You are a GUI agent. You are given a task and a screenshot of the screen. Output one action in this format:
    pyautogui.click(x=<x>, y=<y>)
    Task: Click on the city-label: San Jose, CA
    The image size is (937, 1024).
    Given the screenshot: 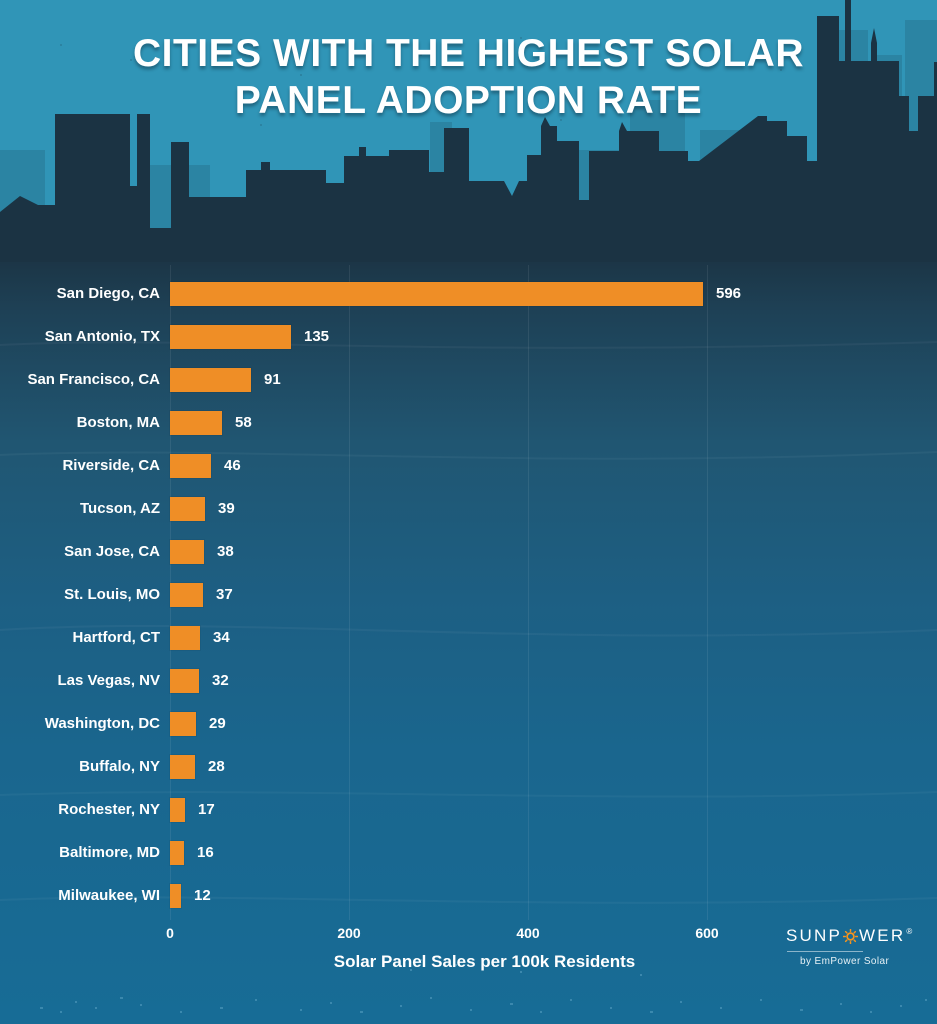 What is the action you would take?
    pyautogui.click(x=112, y=551)
    